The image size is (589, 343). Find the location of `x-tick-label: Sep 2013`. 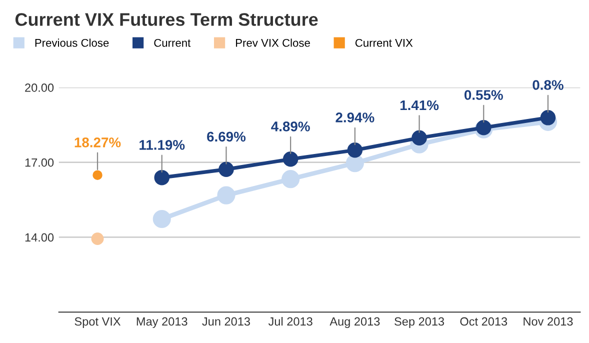

x-tick-label: Sep 2013 is located at coordinates (419, 322).